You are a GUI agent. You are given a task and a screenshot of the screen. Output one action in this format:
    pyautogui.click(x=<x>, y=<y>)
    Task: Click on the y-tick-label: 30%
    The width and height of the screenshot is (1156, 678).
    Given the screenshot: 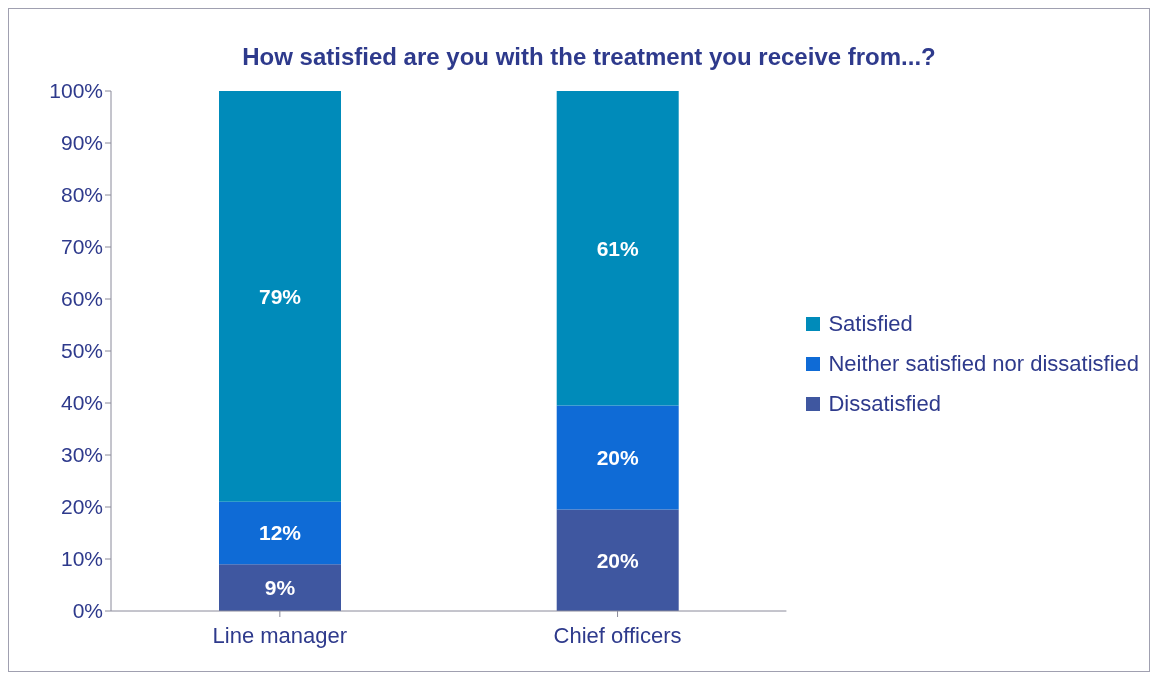 What is the action you would take?
    pyautogui.click(x=81, y=455)
    